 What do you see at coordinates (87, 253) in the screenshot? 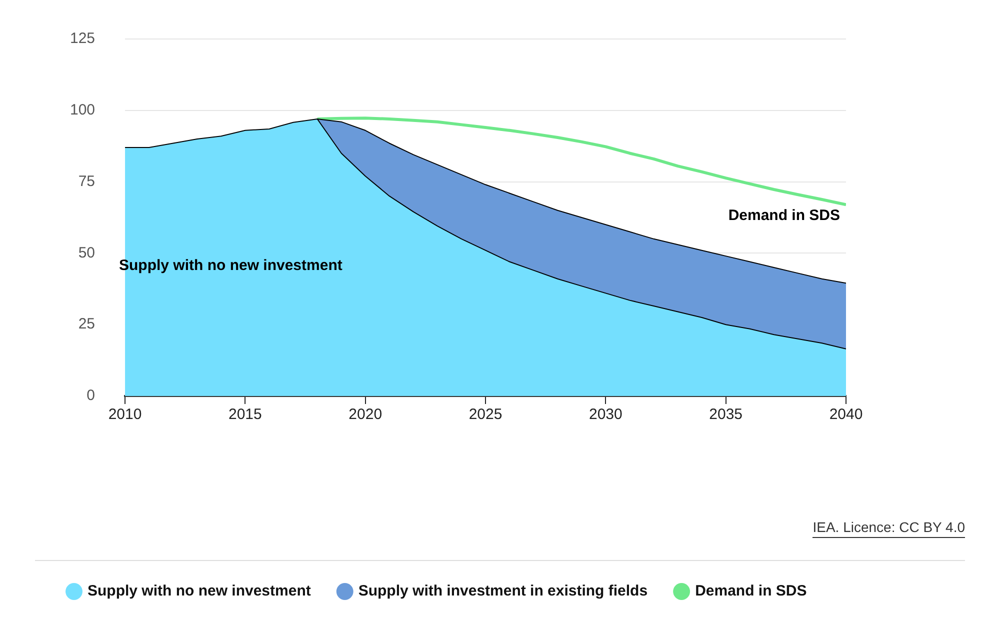
I see `y-tick-label: 50` at bounding box center [87, 253].